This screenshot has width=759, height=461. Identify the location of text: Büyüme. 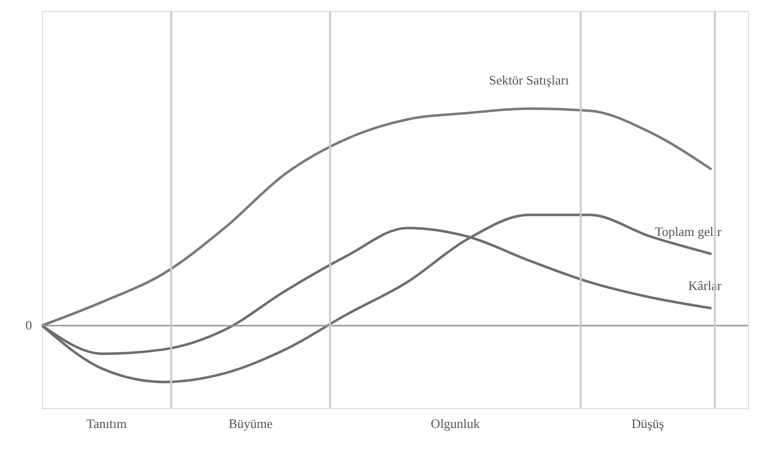
(250, 423).